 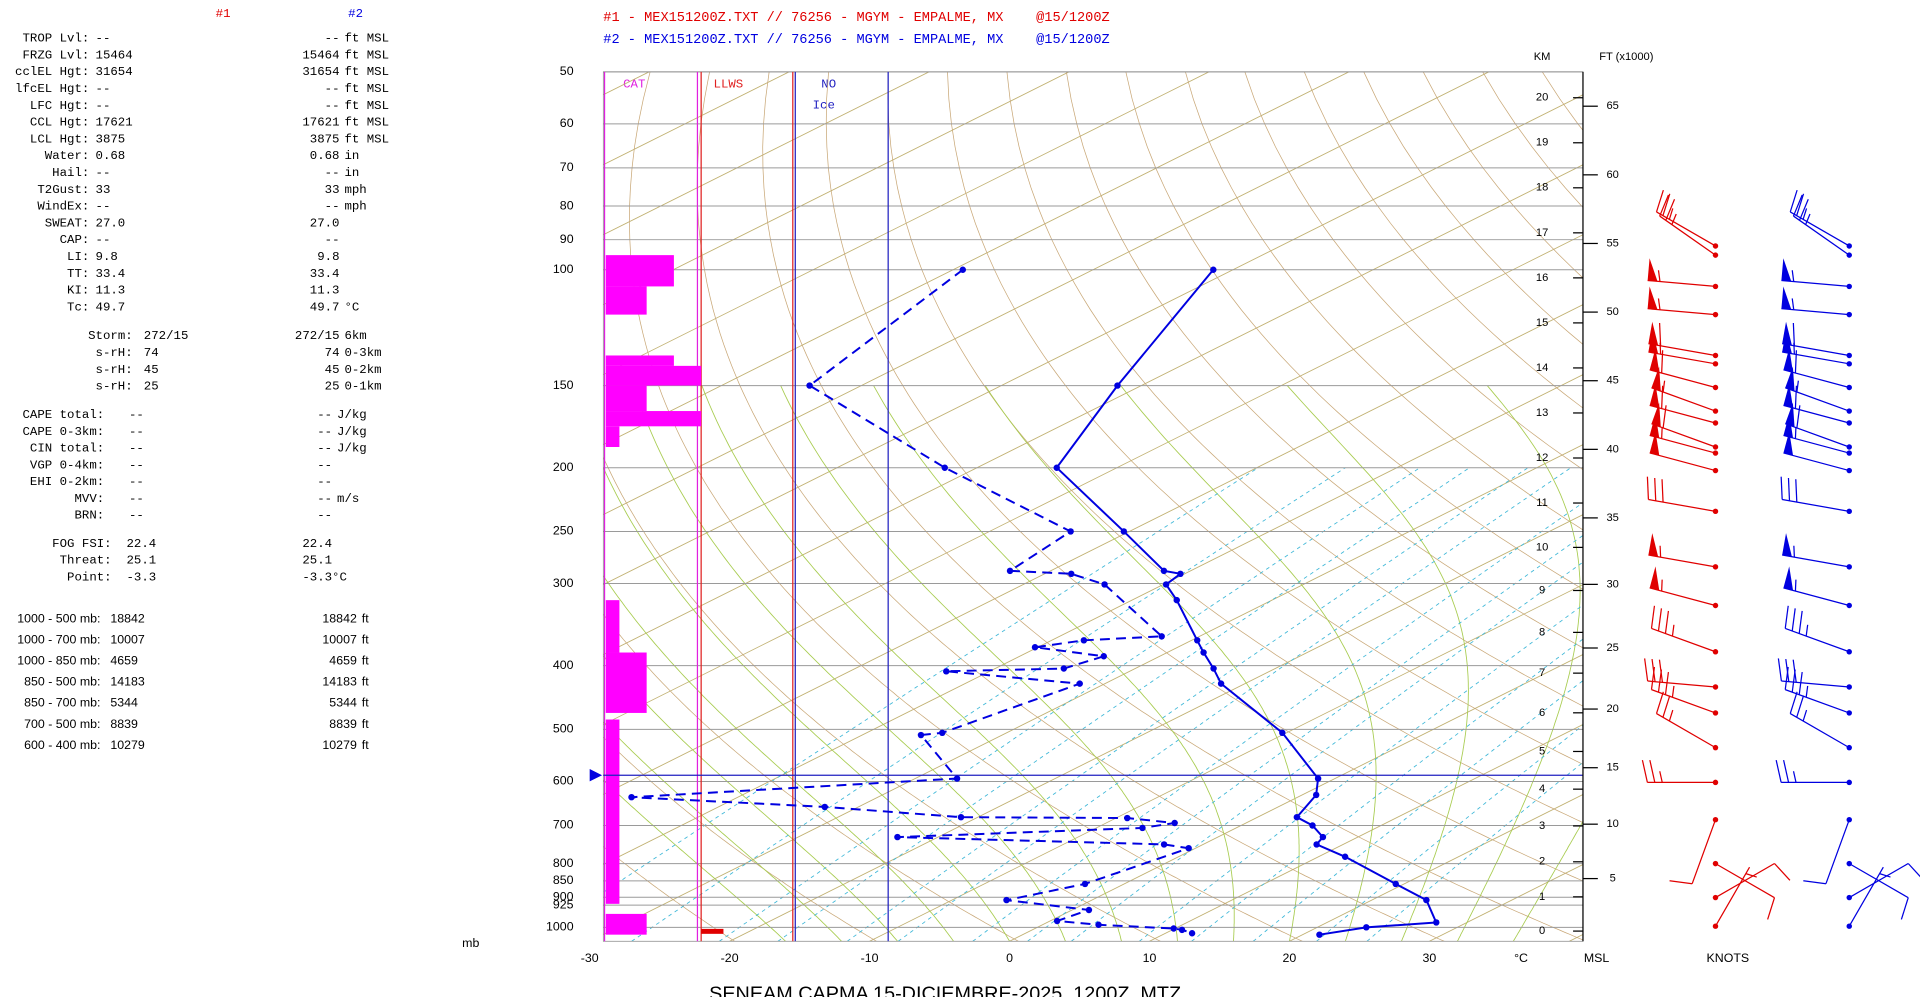 I want to click on x-tick-label: 30, so click(x=1430, y=958).